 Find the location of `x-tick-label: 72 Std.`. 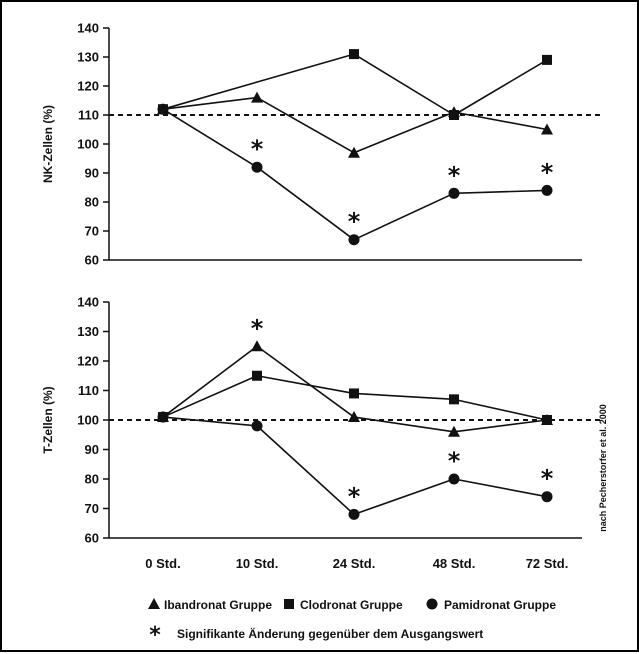

x-tick-label: 72 Std. is located at coordinates (547, 563).